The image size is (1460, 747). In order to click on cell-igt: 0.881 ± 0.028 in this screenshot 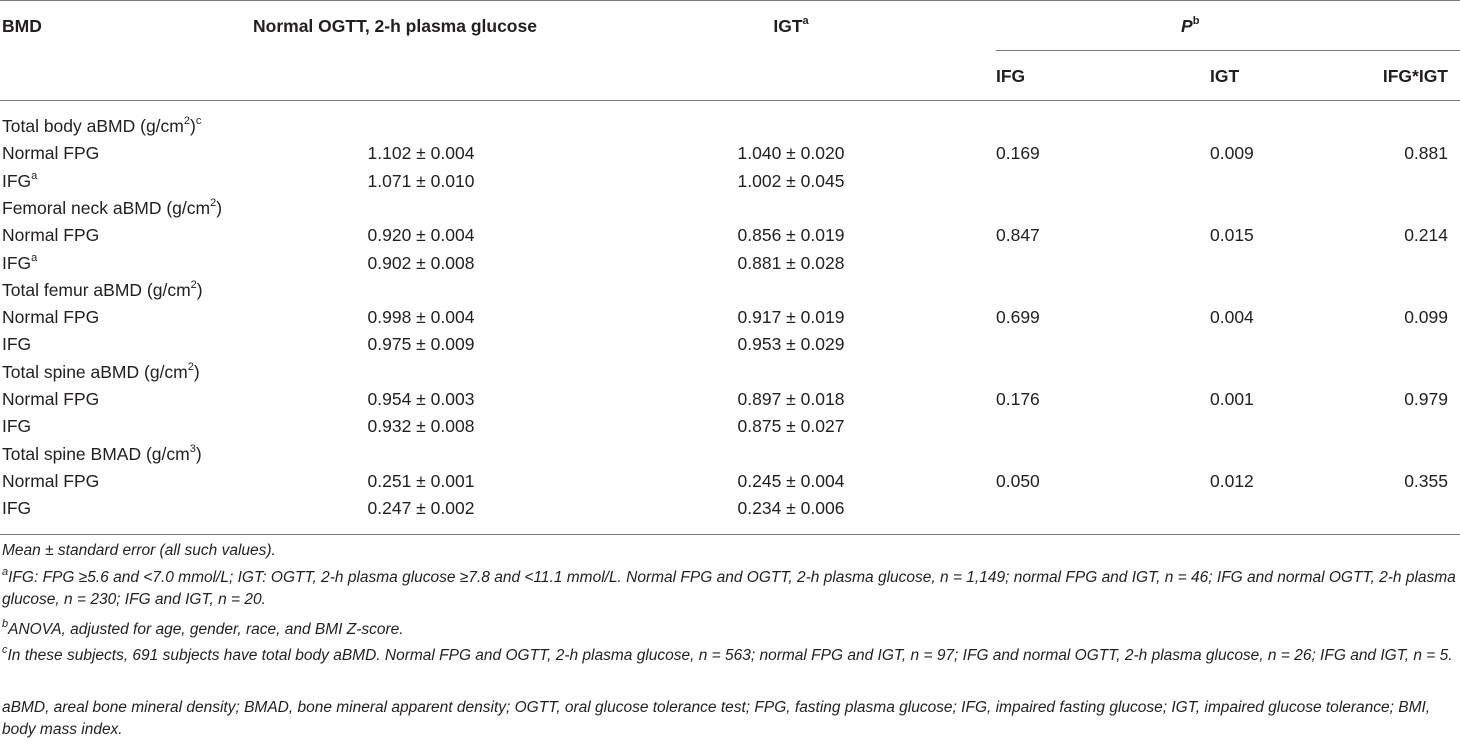, I will do `click(791, 263)`.